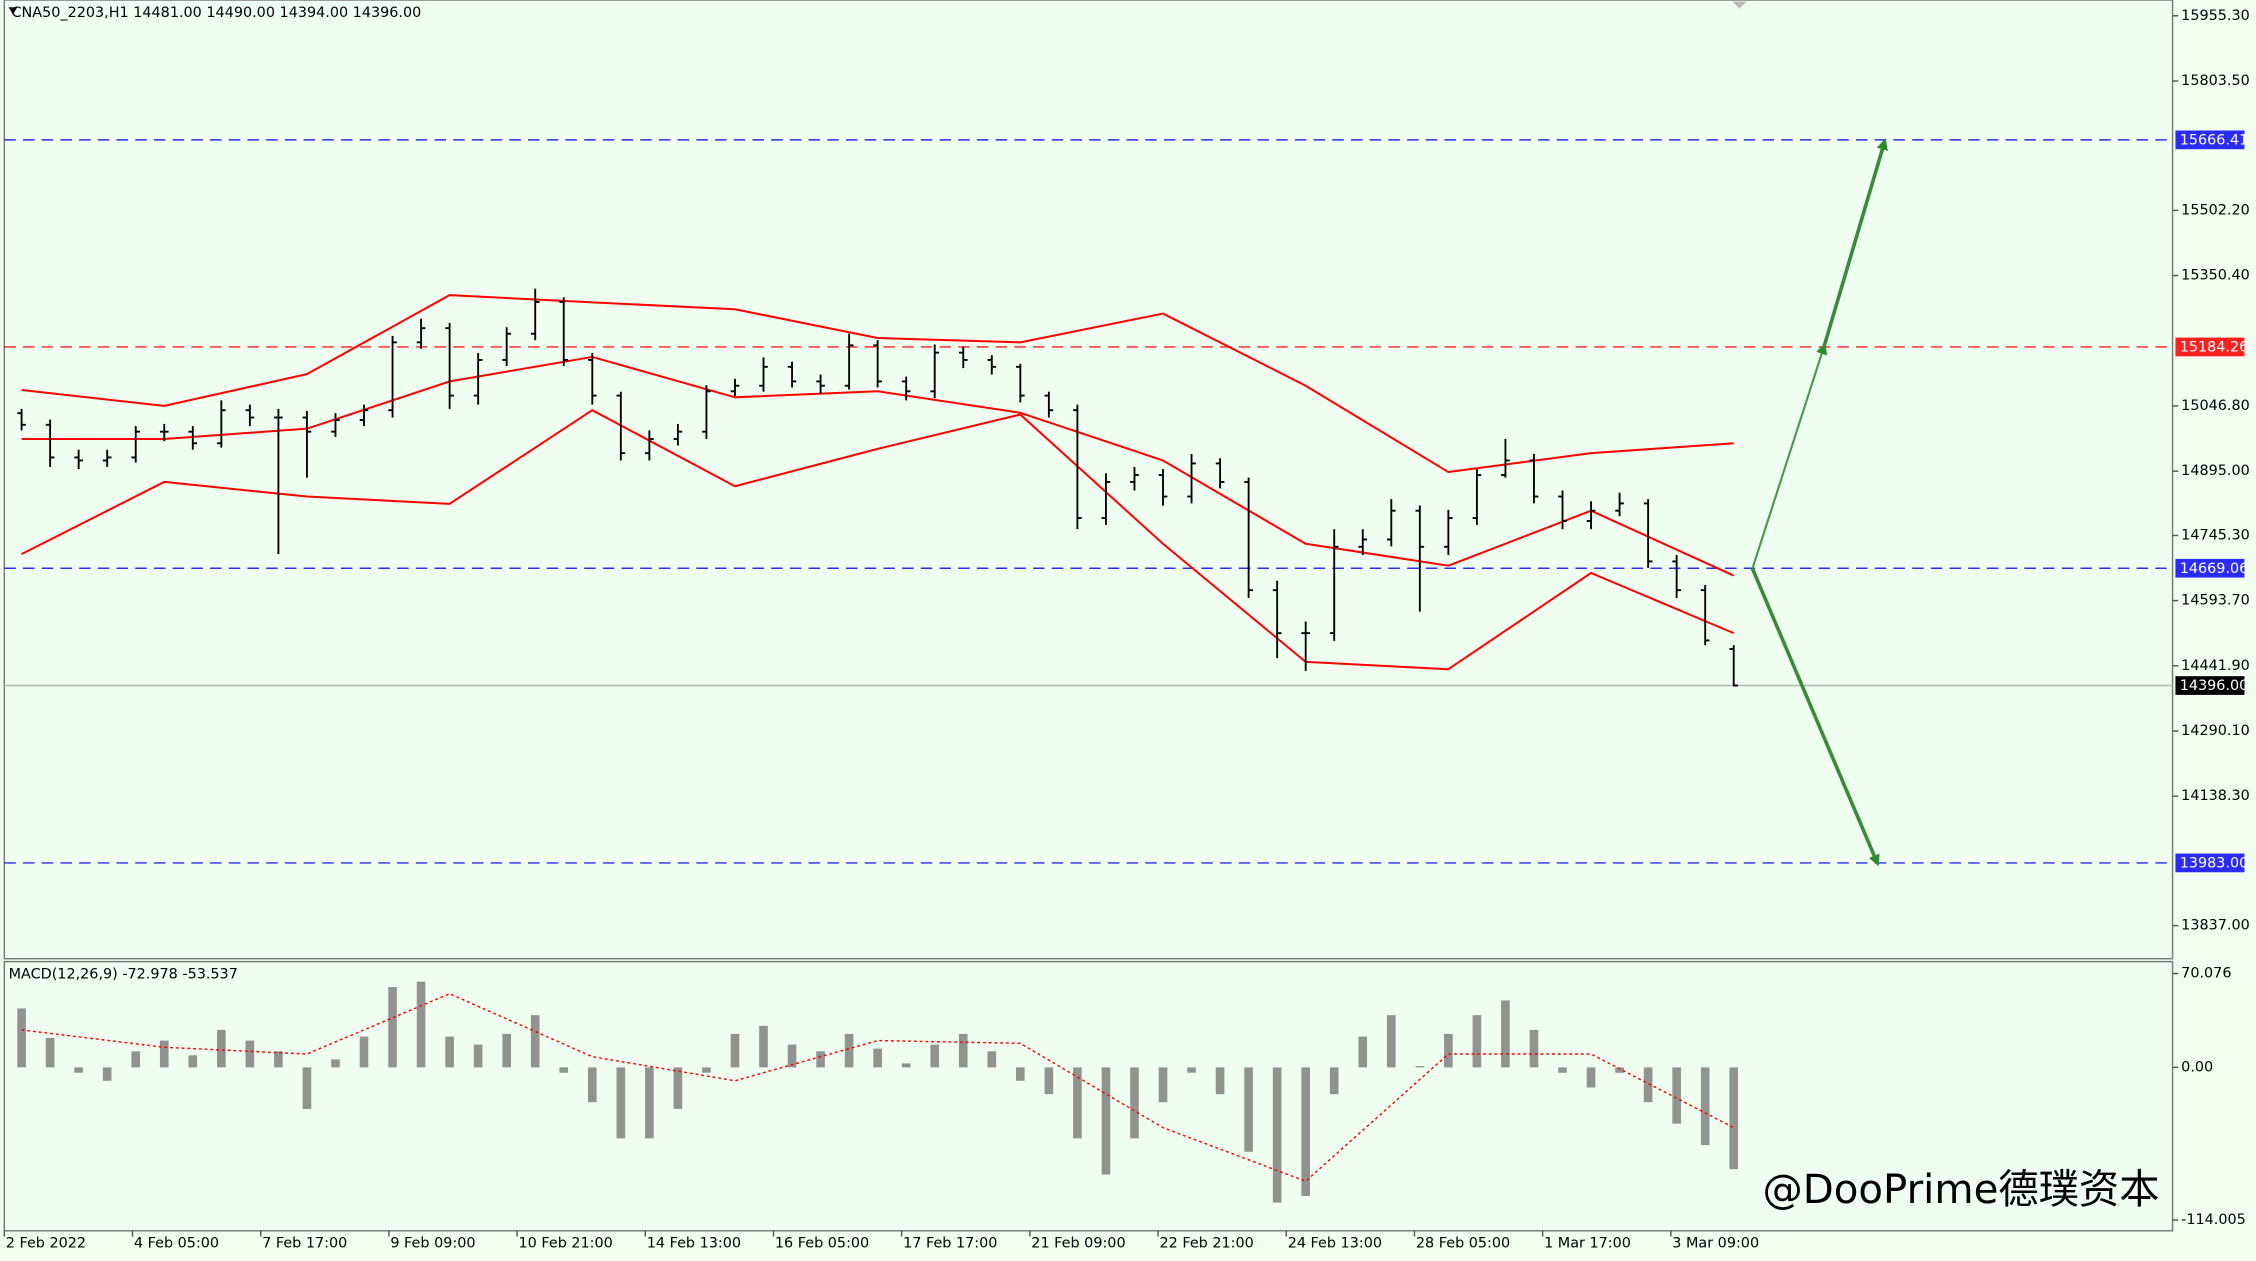 This screenshot has width=2256, height=1261. I want to click on forecast-arrows, so click(1819, 502).